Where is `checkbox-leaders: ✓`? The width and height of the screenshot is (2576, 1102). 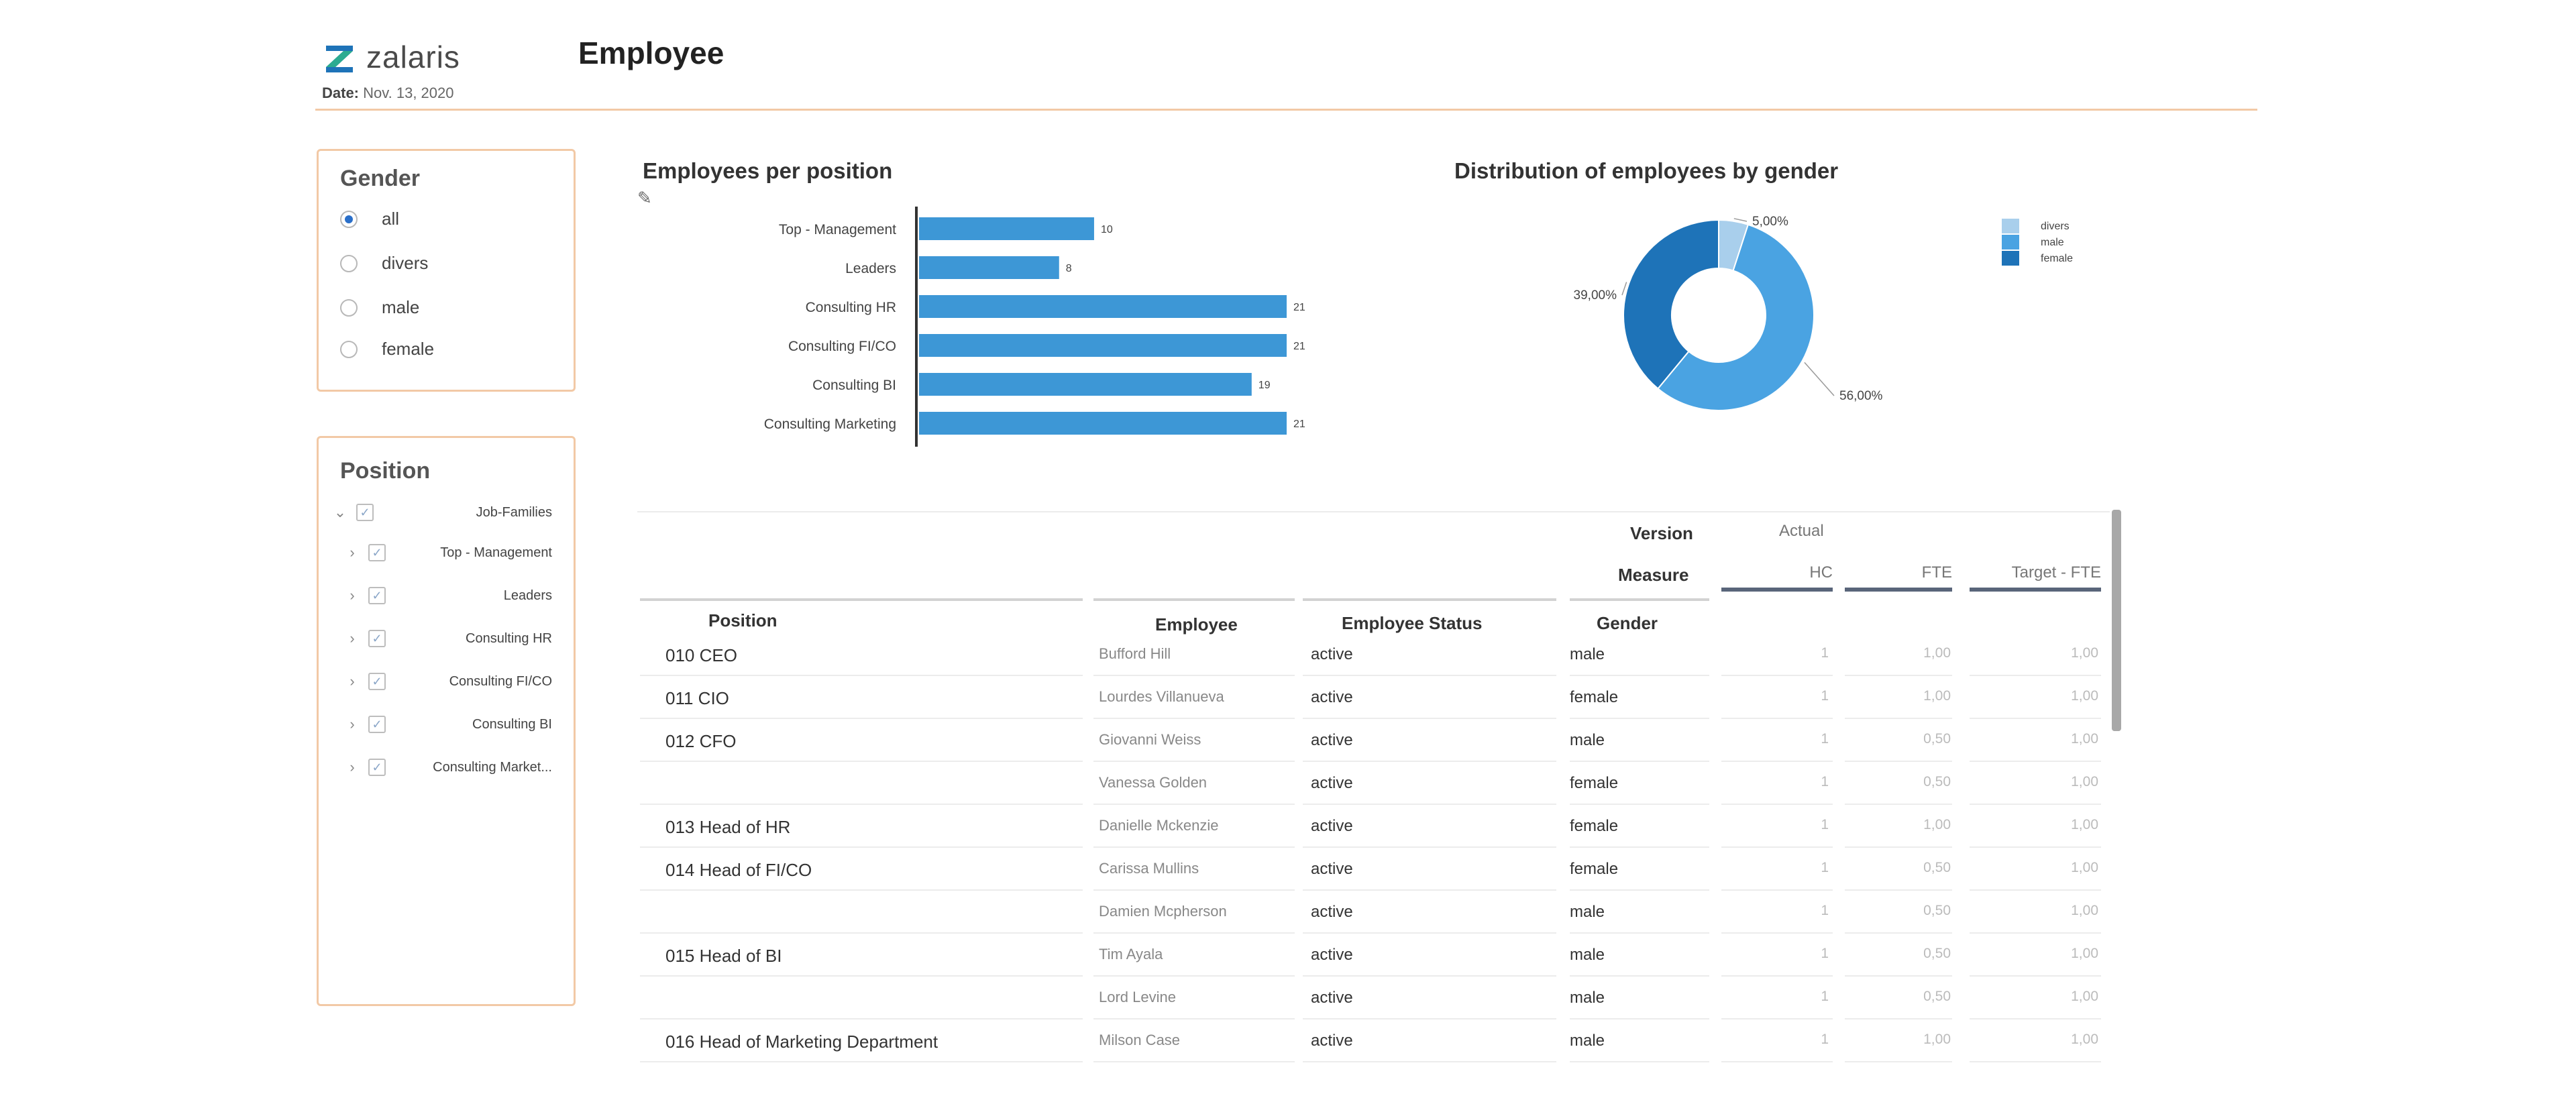
checkbox-leaders: ✓ is located at coordinates (377, 595).